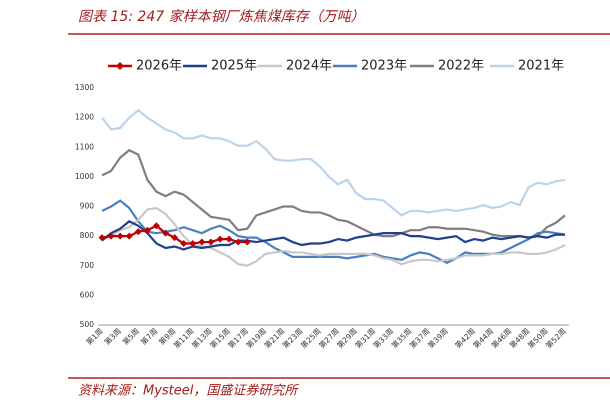 Image resolution: width=610 pixels, height=410 pixels. I want to click on y-tick-label: 1300, so click(84, 87).